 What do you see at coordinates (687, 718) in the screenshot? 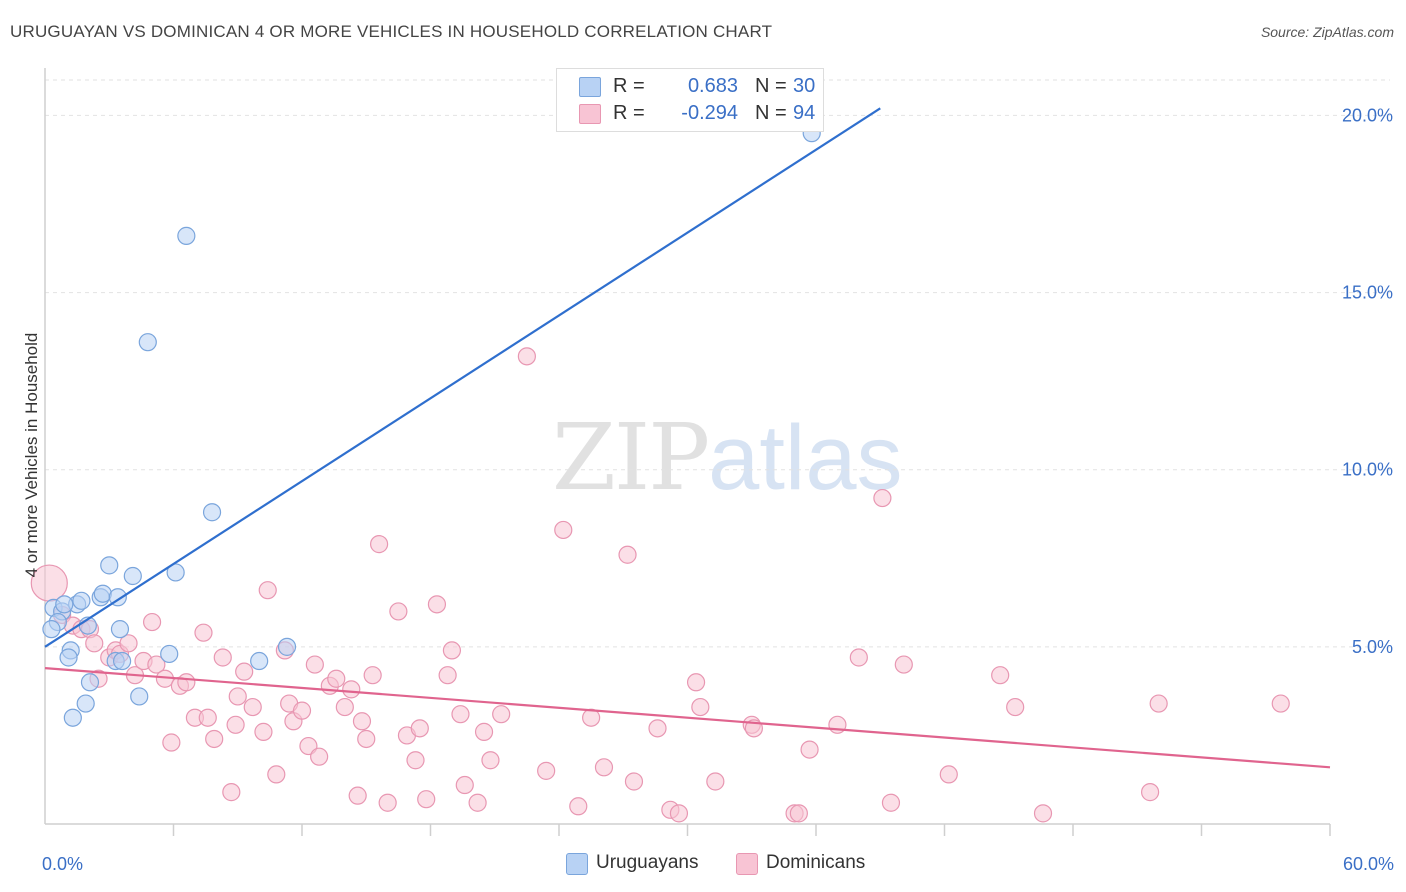
I see `dominicans-trend-line` at bounding box center [687, 718].